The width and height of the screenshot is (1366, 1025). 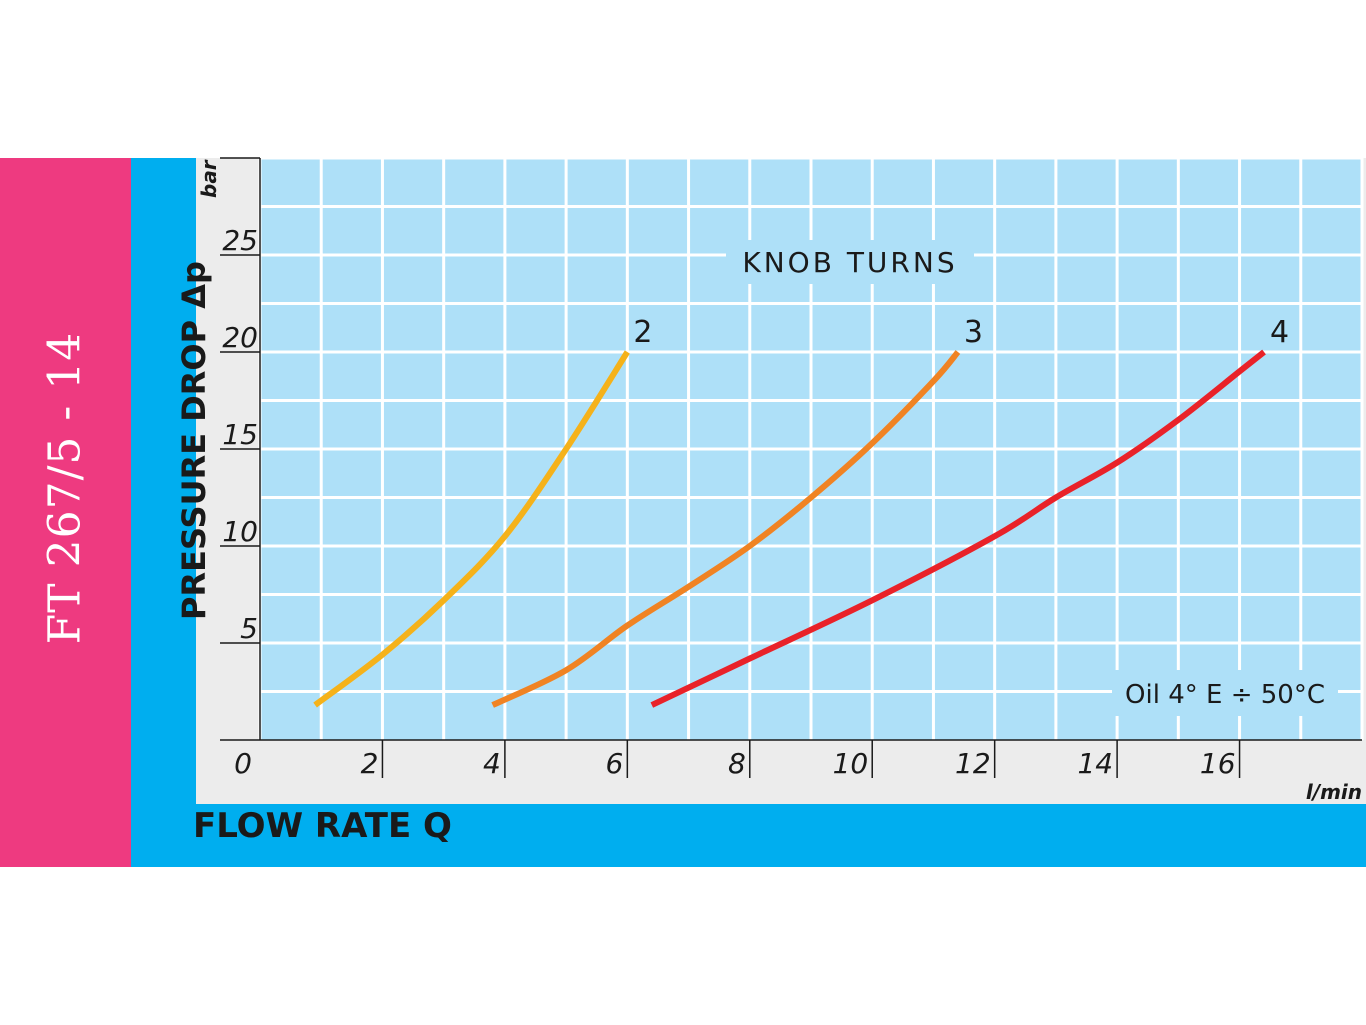 I want to click on oil-annotation: Oil 4° E ÷ 50°C, so click(x=1225, y=695).